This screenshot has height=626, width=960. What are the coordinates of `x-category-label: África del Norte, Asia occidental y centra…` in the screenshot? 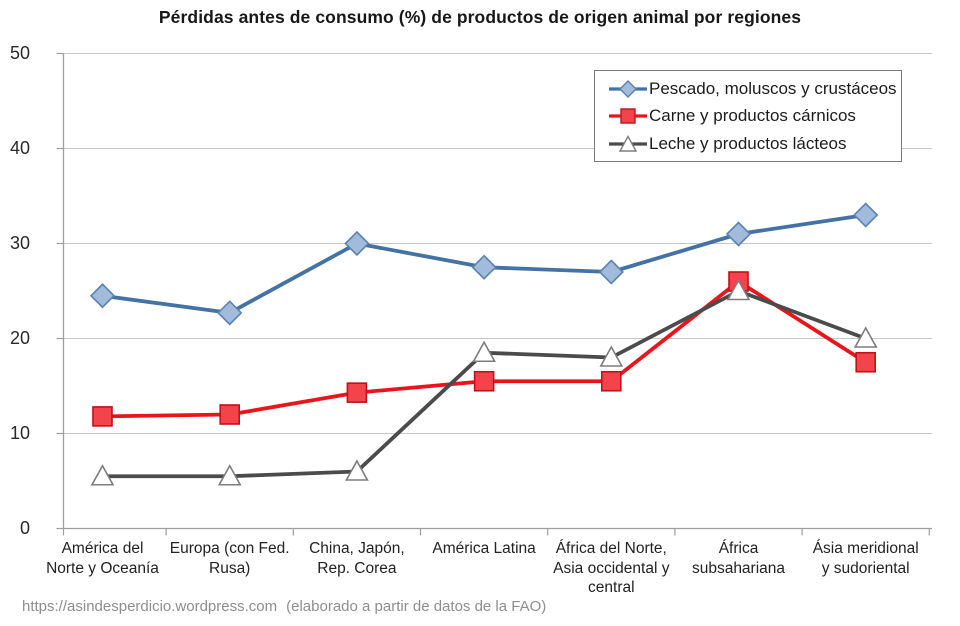 It's located at (611, 568).